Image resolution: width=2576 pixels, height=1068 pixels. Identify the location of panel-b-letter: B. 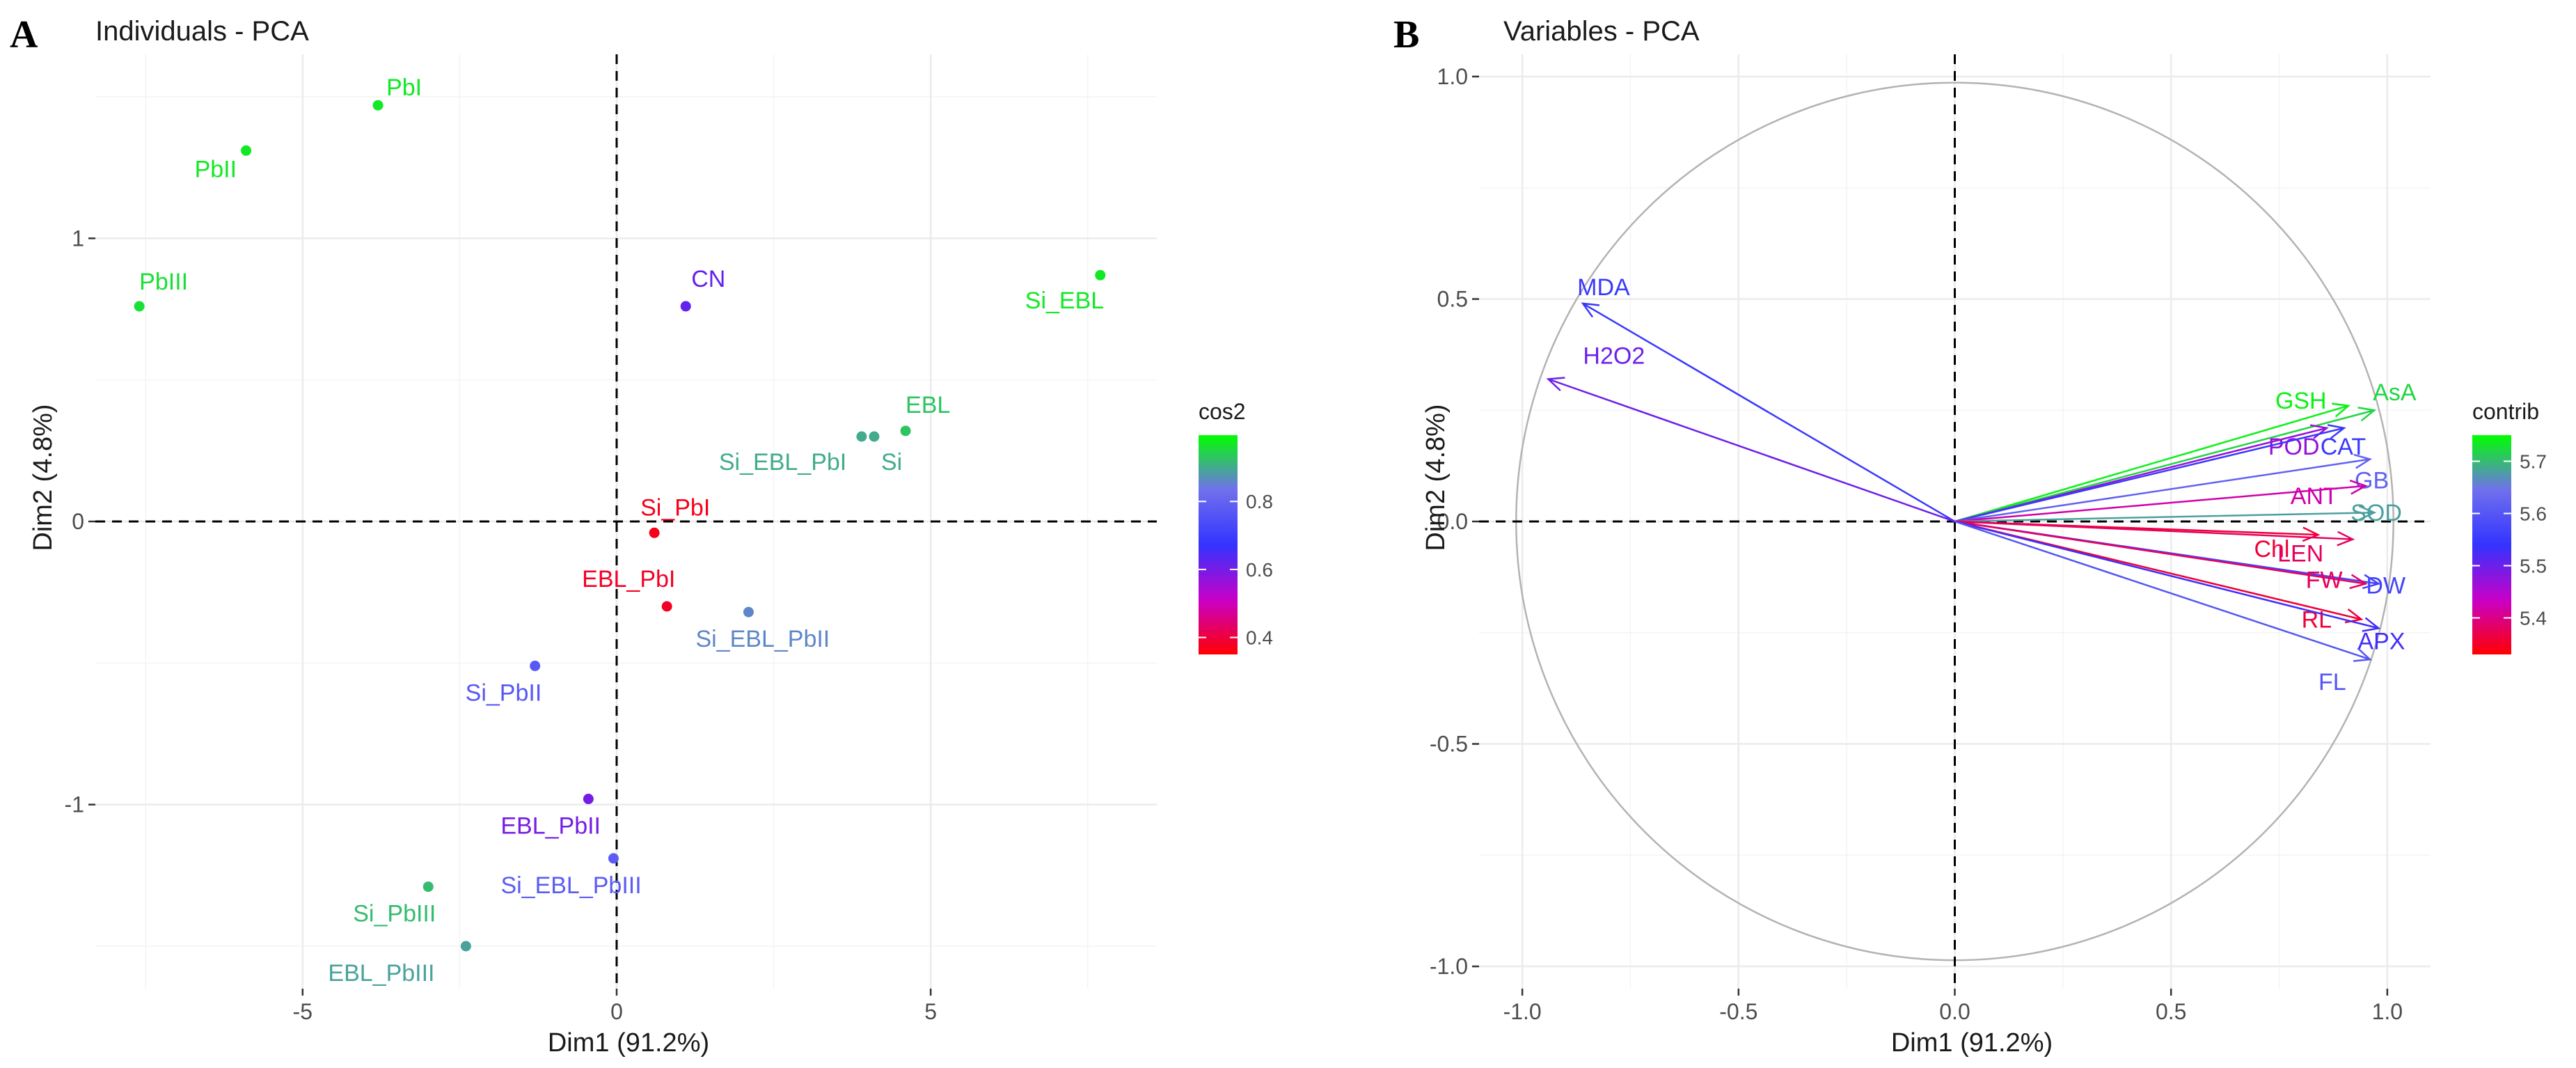
(1406, 34).